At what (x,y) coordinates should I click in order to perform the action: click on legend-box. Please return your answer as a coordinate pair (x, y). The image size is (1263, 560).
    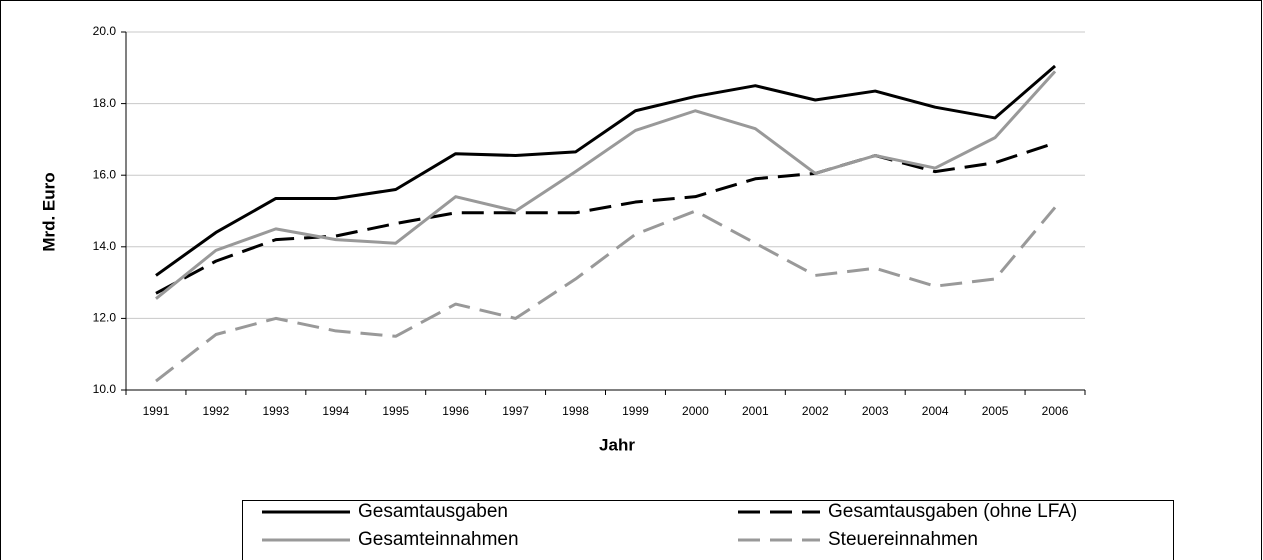
    Looking at the image, I should click on (708, 530).